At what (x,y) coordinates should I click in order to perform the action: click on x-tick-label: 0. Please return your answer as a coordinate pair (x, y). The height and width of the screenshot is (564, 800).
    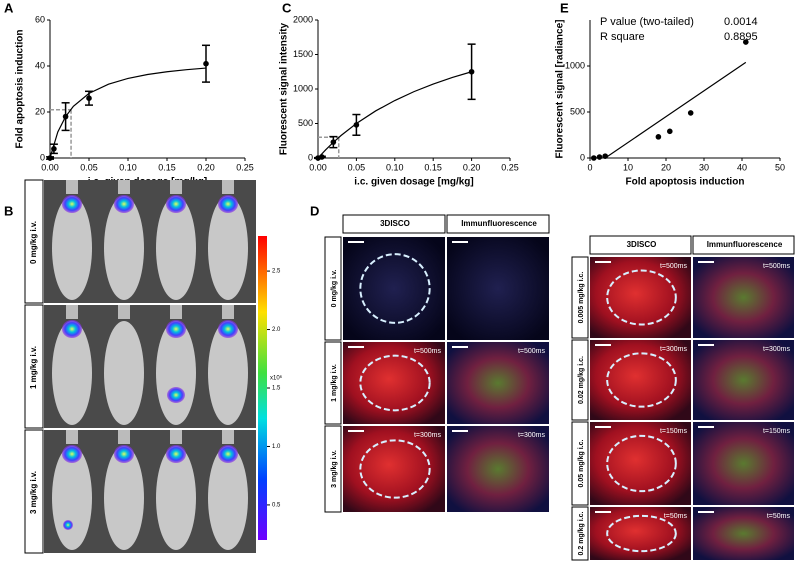
    Looking at the image, I should click on (589, 167).